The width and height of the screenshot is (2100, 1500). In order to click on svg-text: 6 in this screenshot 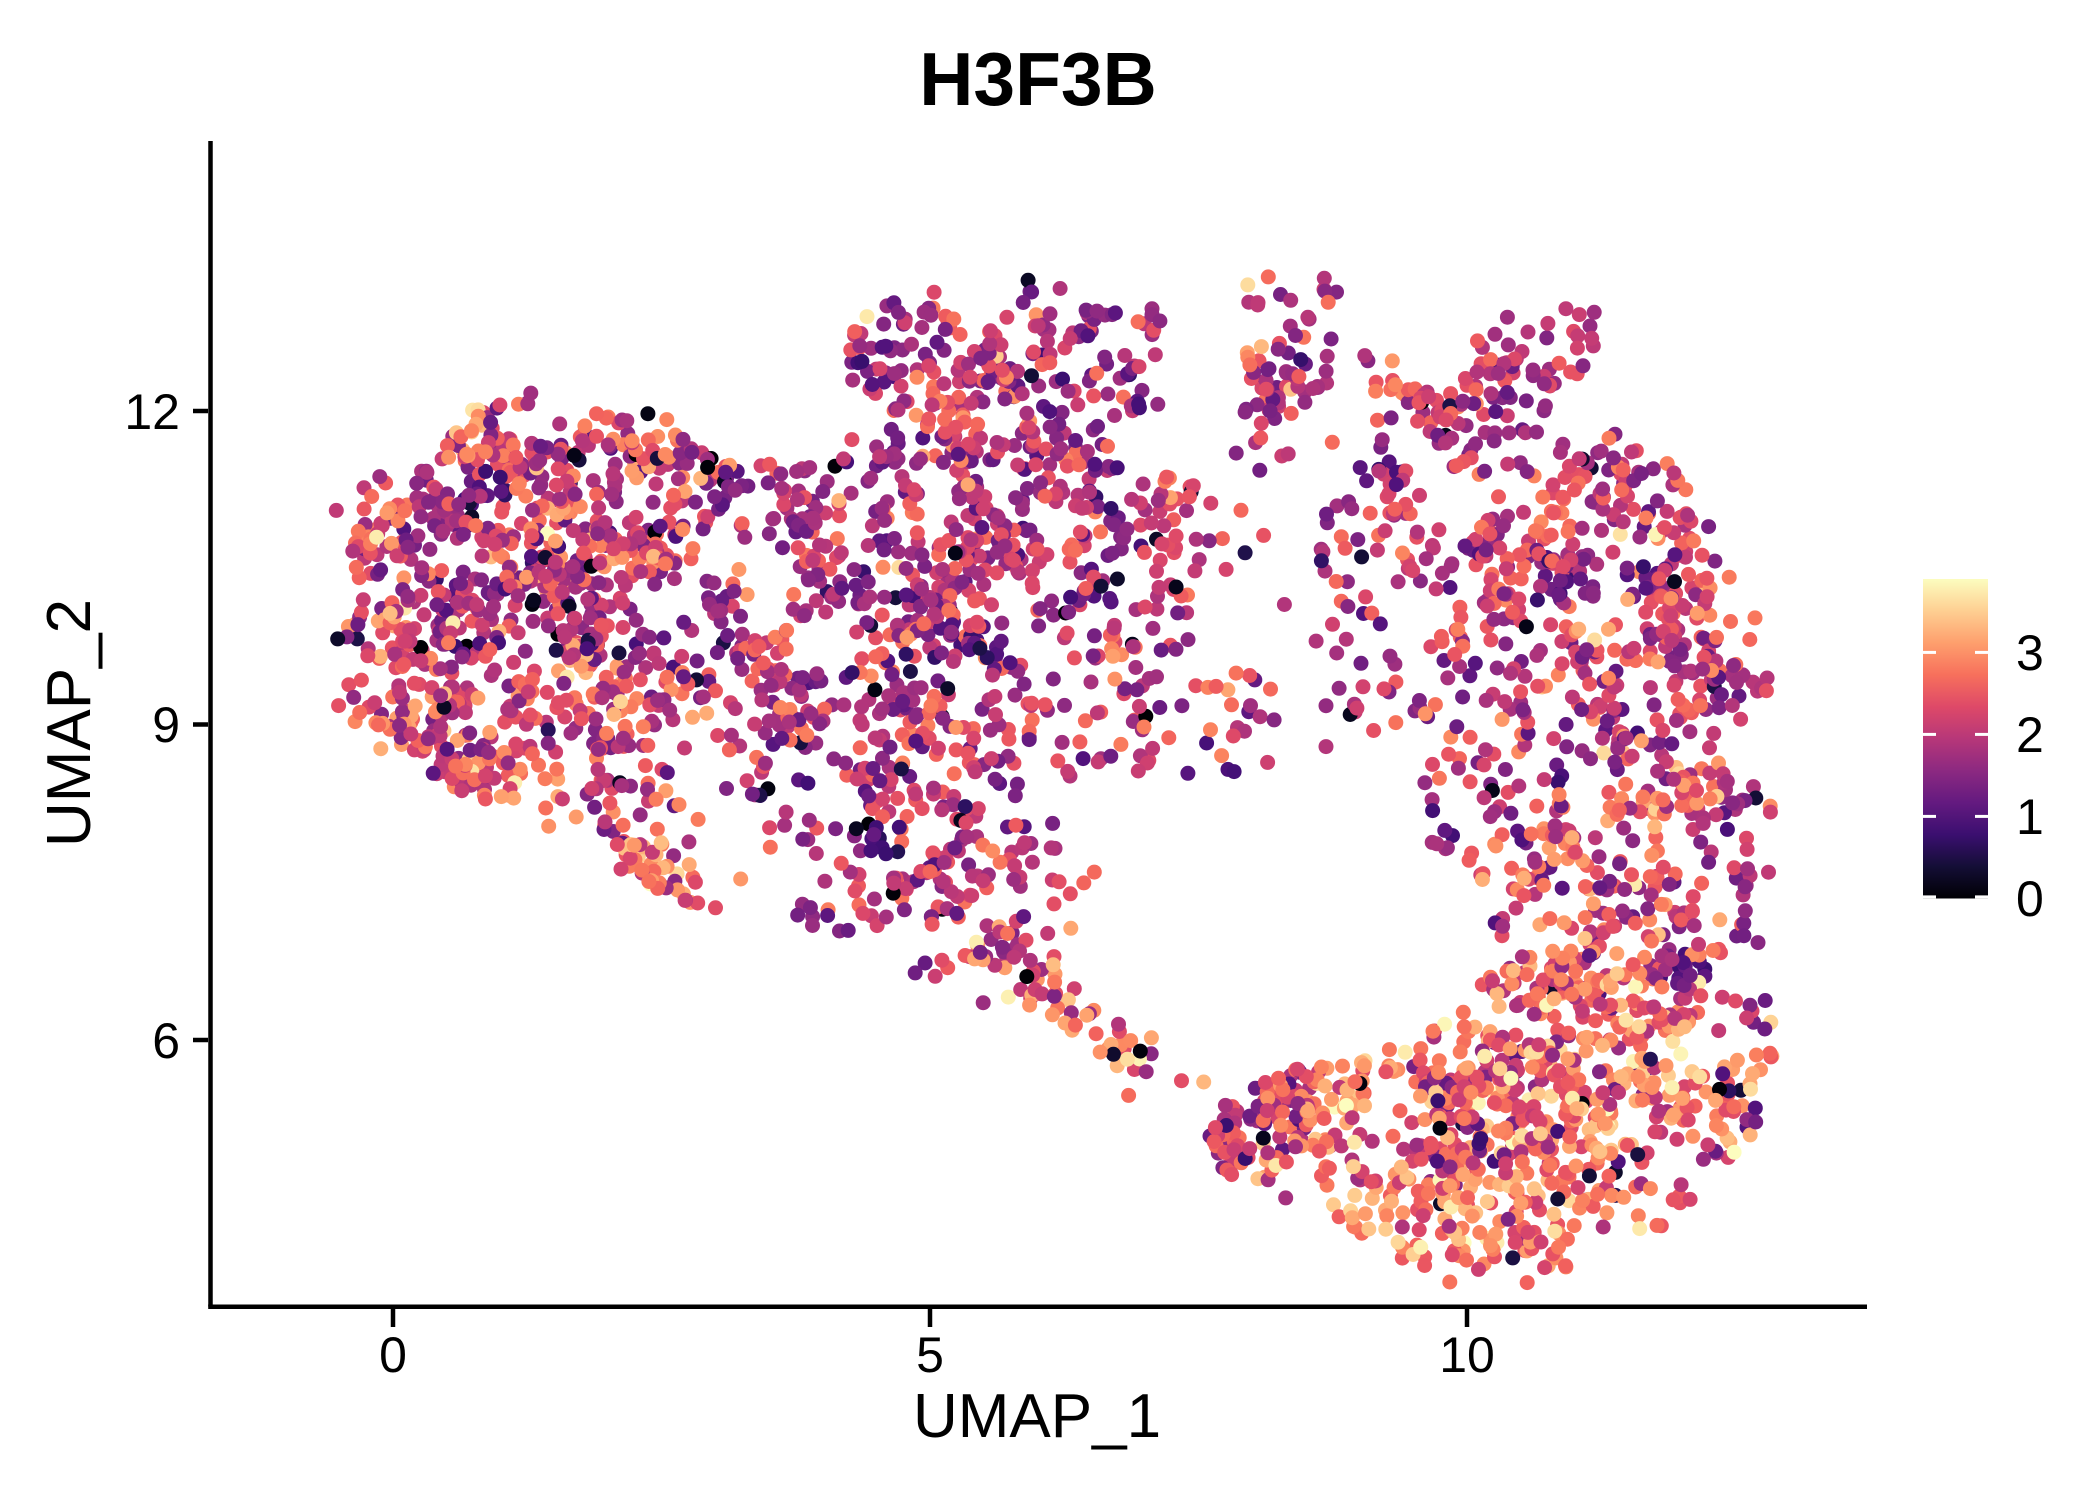, I will do `click(166, 1041)`.